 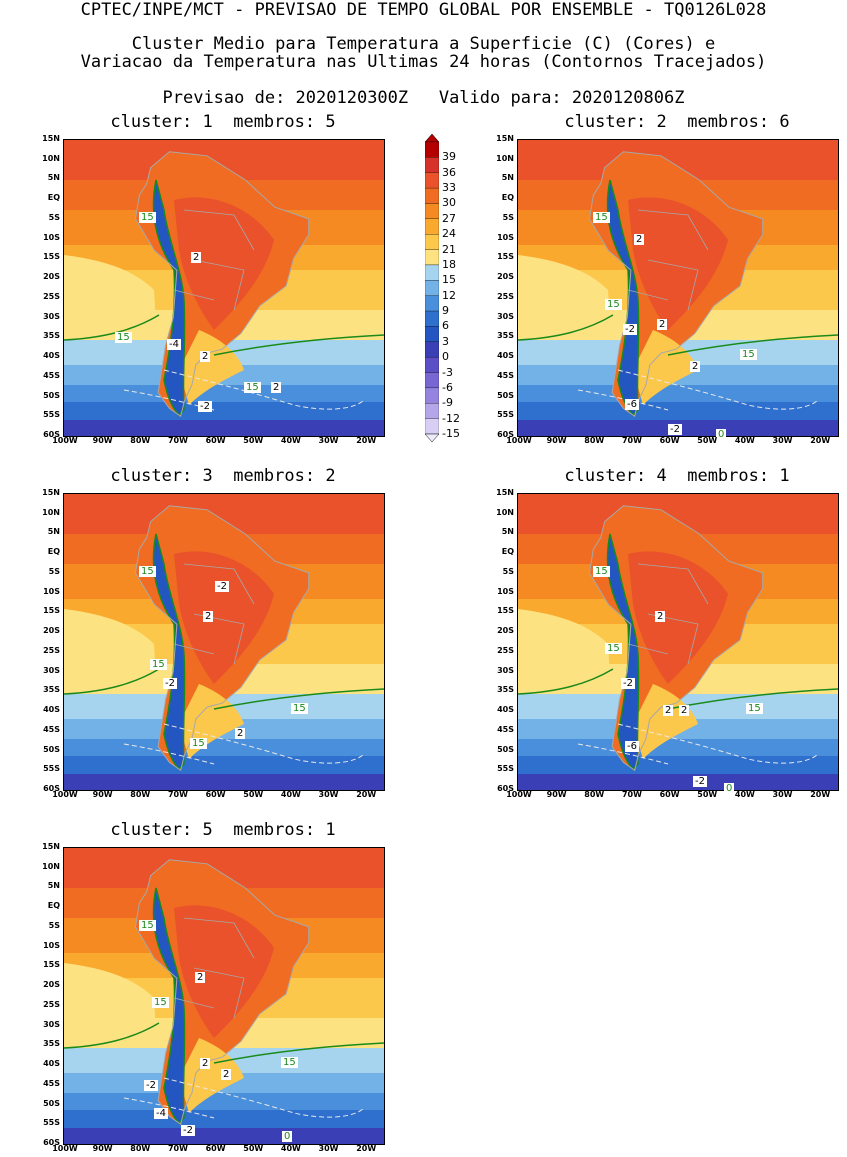 What do you see at coordinates (51, 316) in the screenshot?
I see `lat-tick-label: 30S` at bounding box center [51, 316].